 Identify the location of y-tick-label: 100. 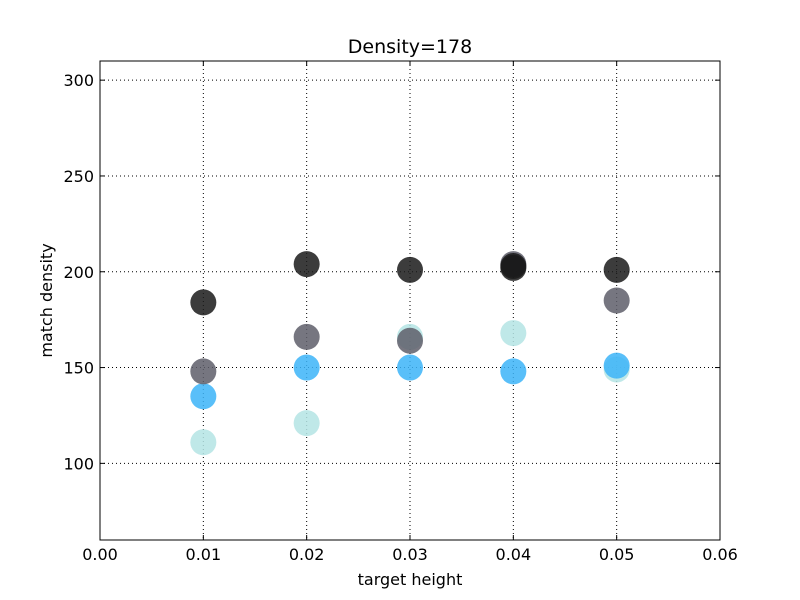
(78, 463).